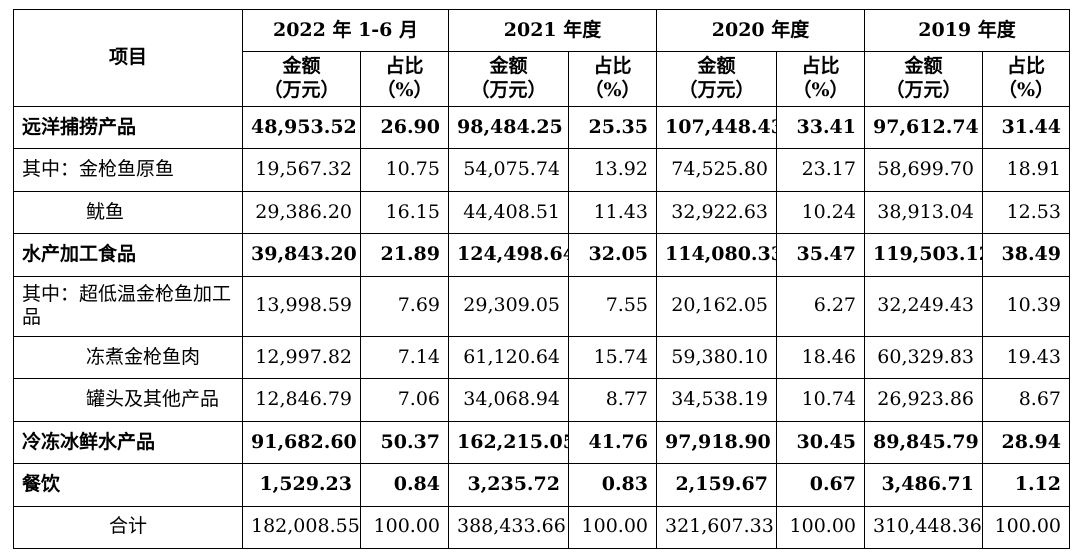 This screenshot has width=1080, height=554. I want to click on ratio-cell: 1.12, so click(1026, 485).